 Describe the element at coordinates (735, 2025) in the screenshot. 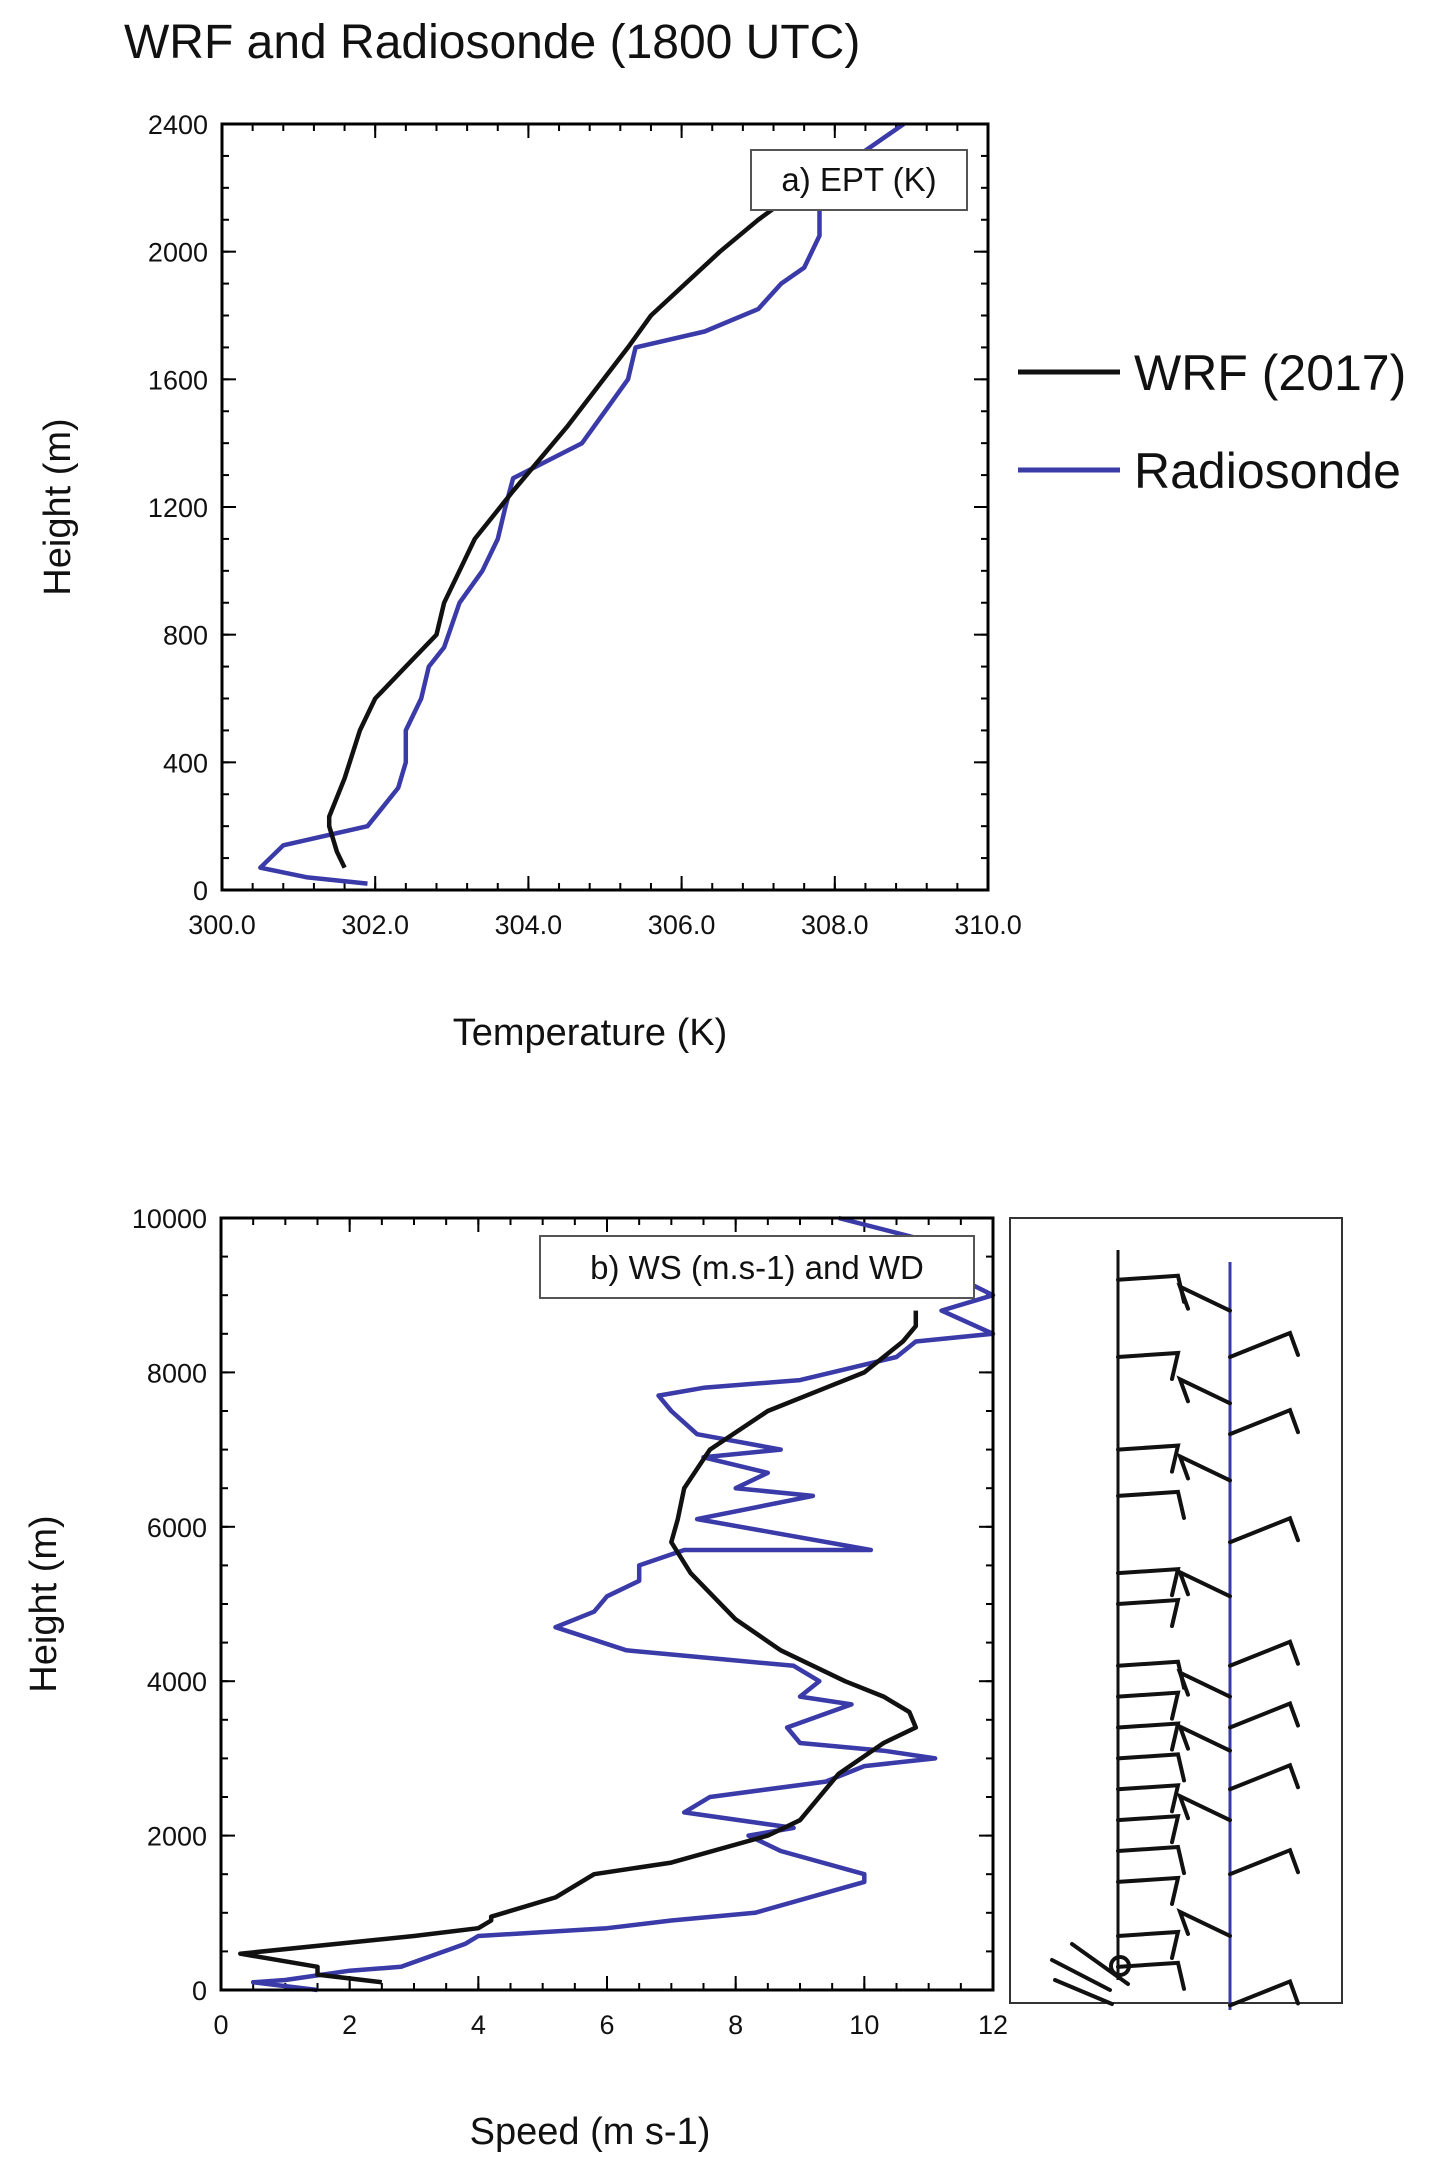

I see `panel-b-1-xtick-label: 8` at that location.